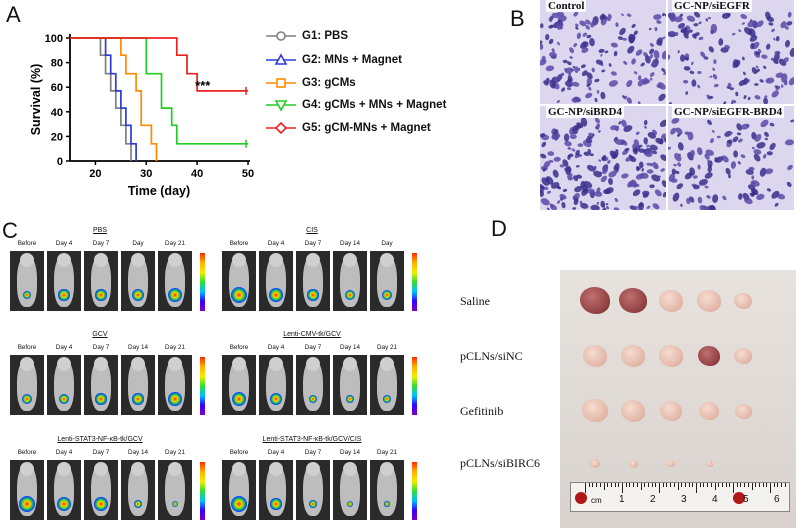 Image resolution: width=796 pixels, height=528 pixels. What do you see at coordinates (500, 463) in the screenshot?
I see `tumor-row-label: pCLNs/siBIRC6` at bounding box center [500, 463].